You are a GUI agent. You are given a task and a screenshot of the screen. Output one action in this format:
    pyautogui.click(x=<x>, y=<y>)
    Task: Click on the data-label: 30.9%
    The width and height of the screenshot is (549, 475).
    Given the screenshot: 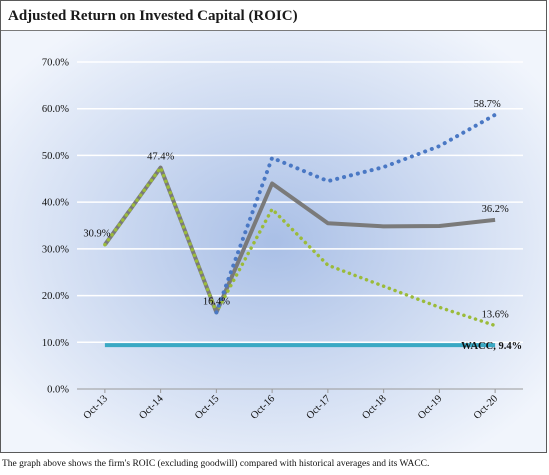 What is the action you would take?
    pyautogui.click(x=96, y=234)
    